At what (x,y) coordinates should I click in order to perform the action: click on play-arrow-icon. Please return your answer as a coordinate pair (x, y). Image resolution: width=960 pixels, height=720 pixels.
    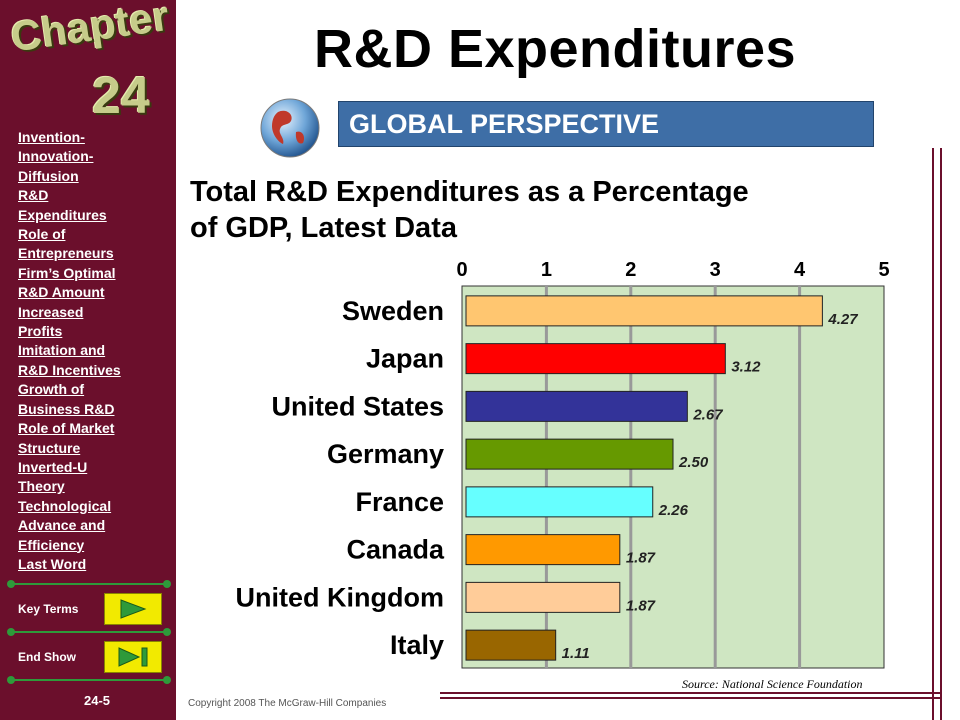
    Looking at the image, I should click on (133, 609).